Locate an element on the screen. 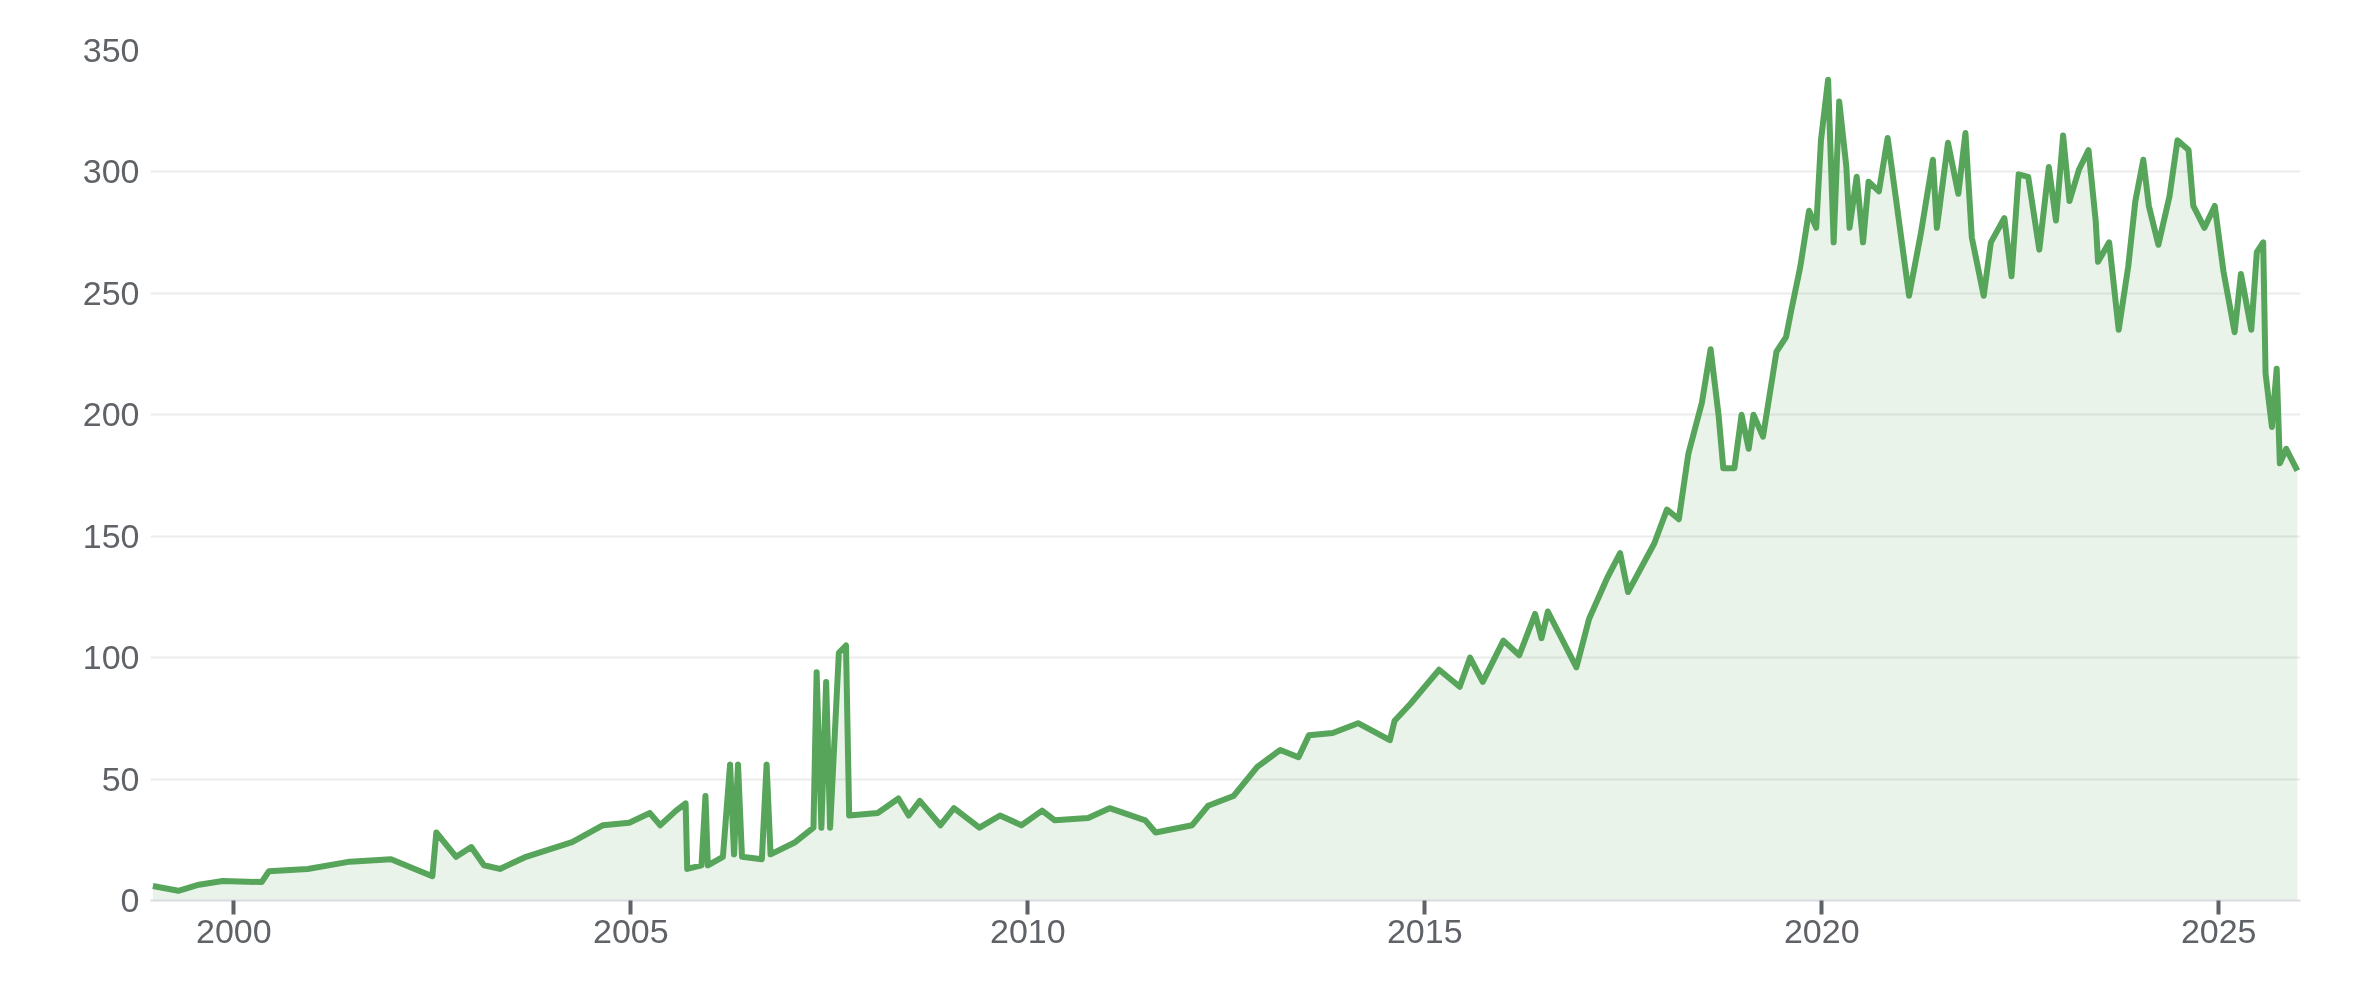  y-tick-label: 200 is located at coordinates (111, 414).